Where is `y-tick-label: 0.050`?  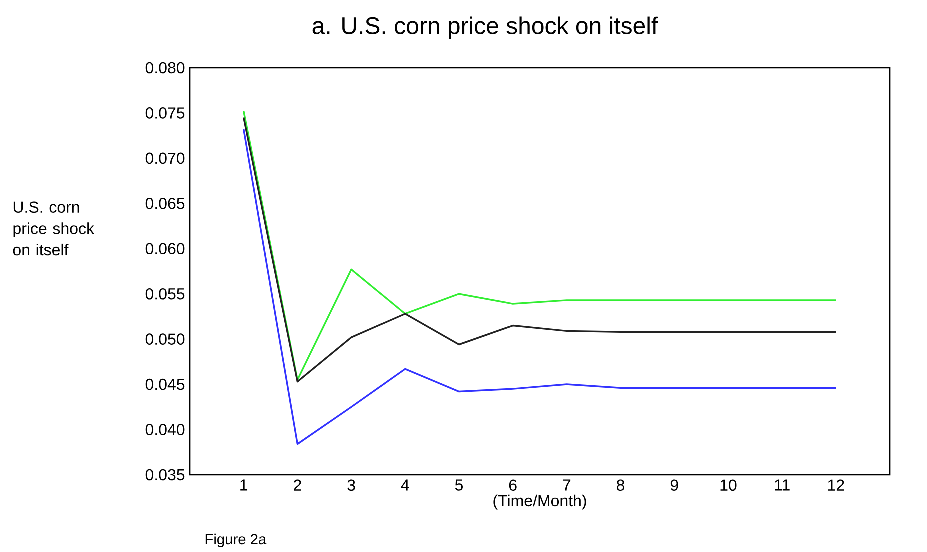 y-tick-label: 0.050 is located at coordinates (165, 340).